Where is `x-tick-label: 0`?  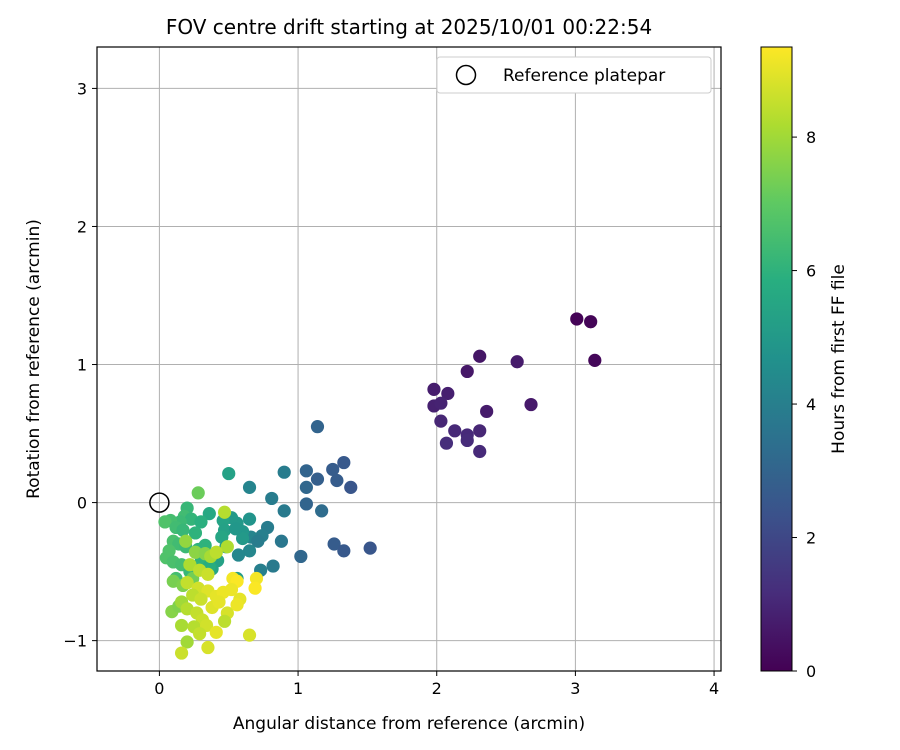 x-tick-label: 0 is located at coordinates (159, 688).